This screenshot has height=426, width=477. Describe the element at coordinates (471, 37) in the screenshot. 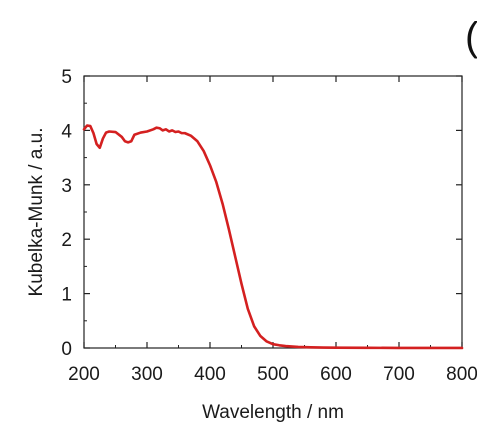

I see `corner-glyph: (` at that location.